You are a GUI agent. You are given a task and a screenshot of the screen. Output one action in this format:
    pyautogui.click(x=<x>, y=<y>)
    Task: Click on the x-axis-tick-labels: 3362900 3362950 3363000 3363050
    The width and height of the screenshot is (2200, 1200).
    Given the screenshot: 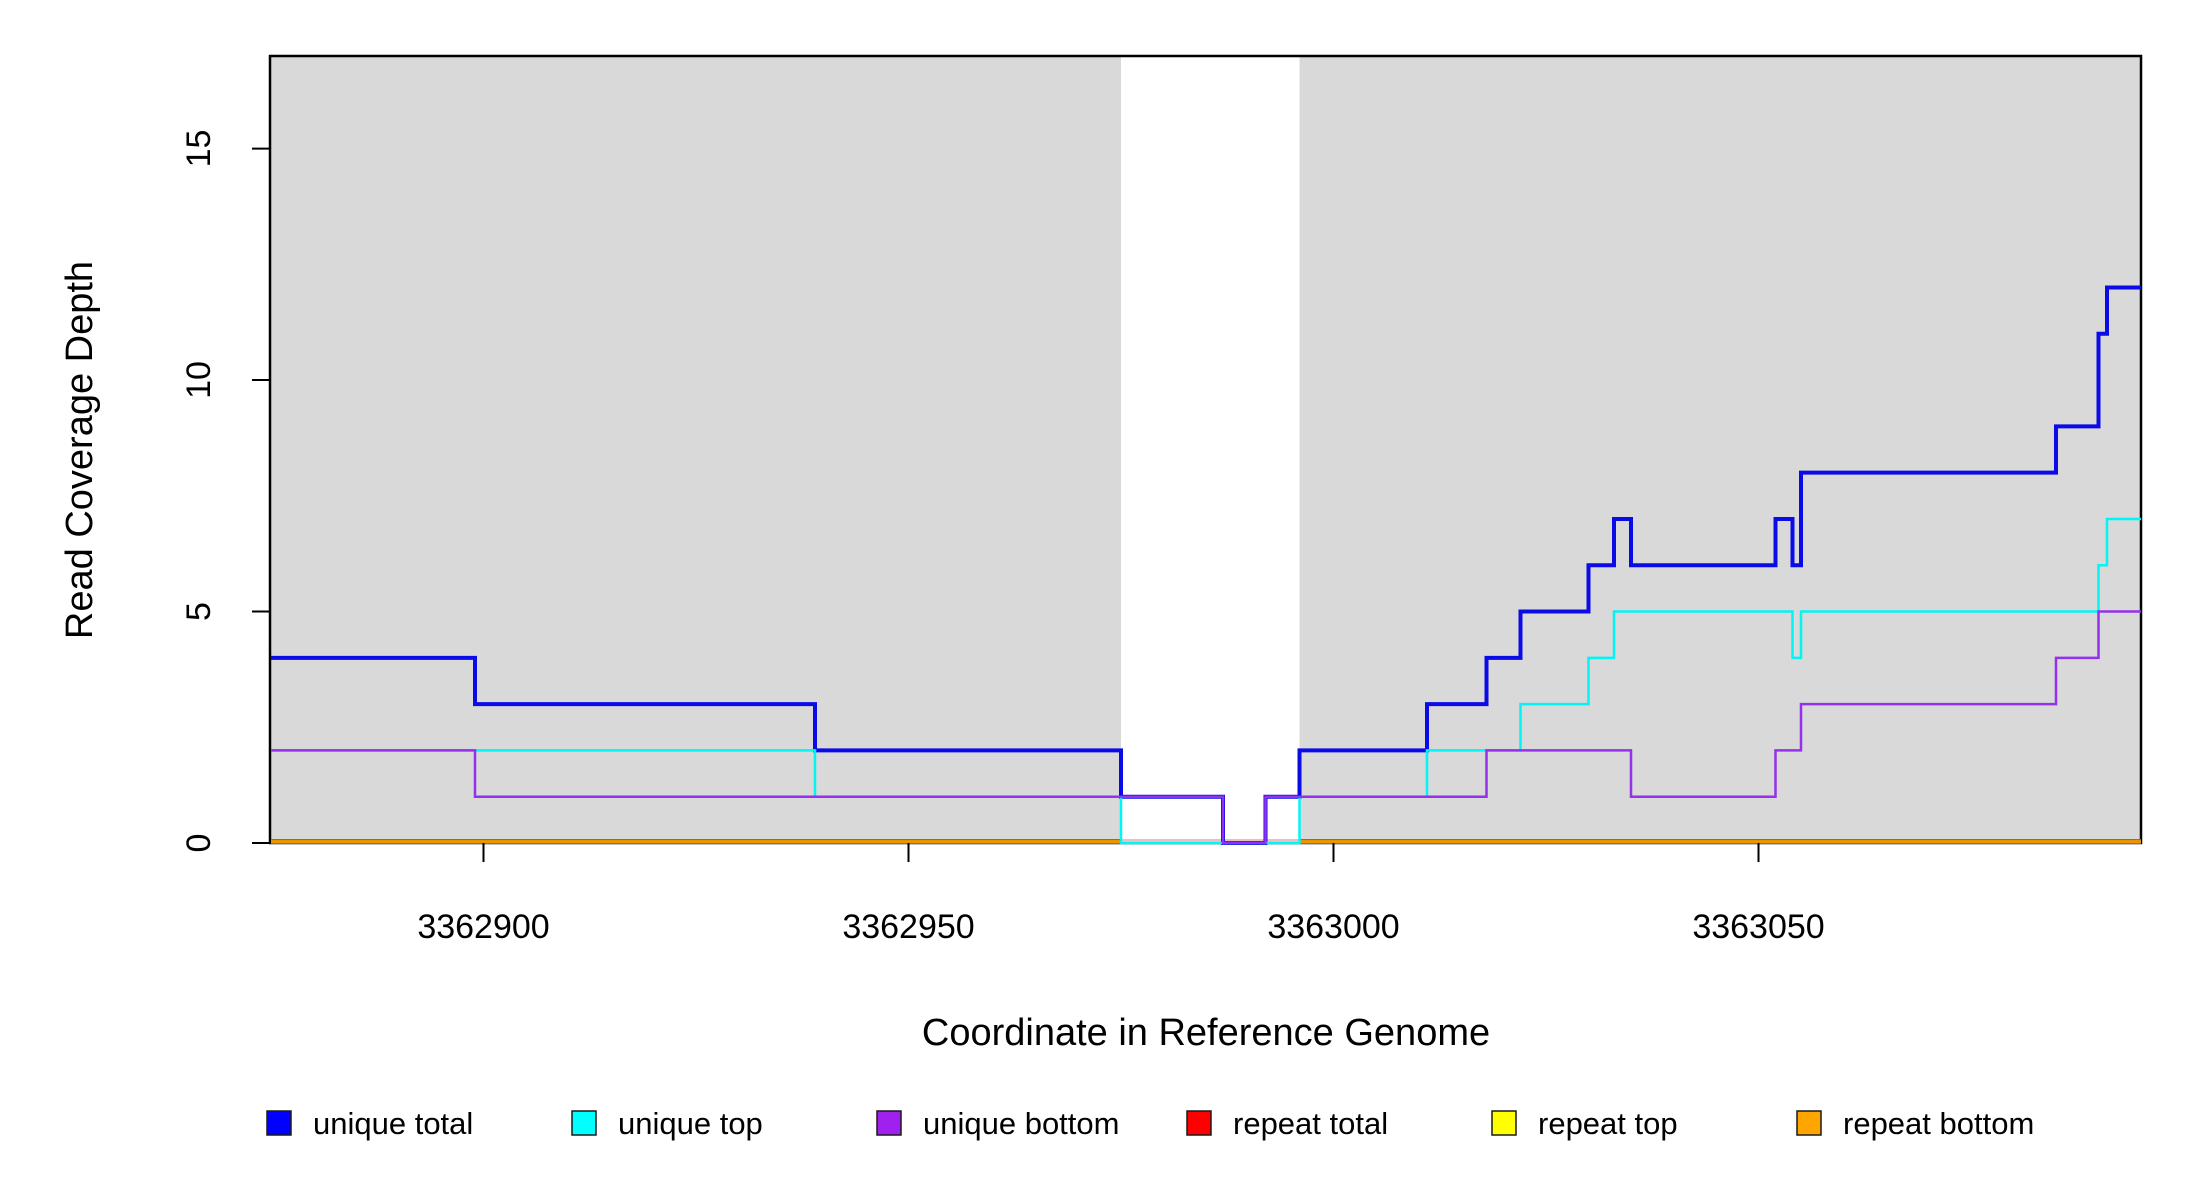 What is the action you would take?
    pyautogui.click(x=1120, y=927)
    